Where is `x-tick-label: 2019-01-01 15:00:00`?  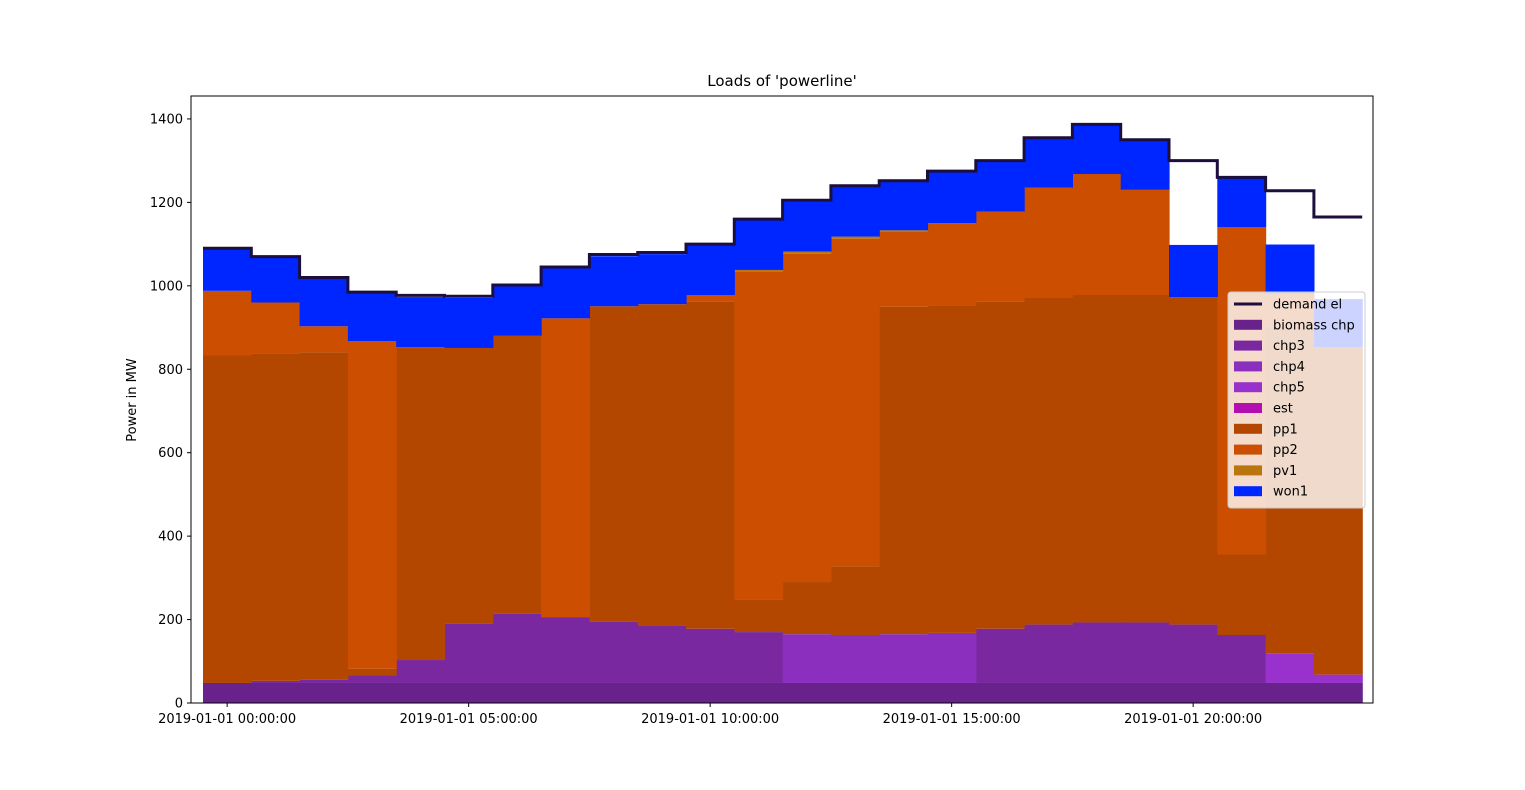
x-tick-label: 2019-01-01 15:00:00 is located at coordinates (952, 719).